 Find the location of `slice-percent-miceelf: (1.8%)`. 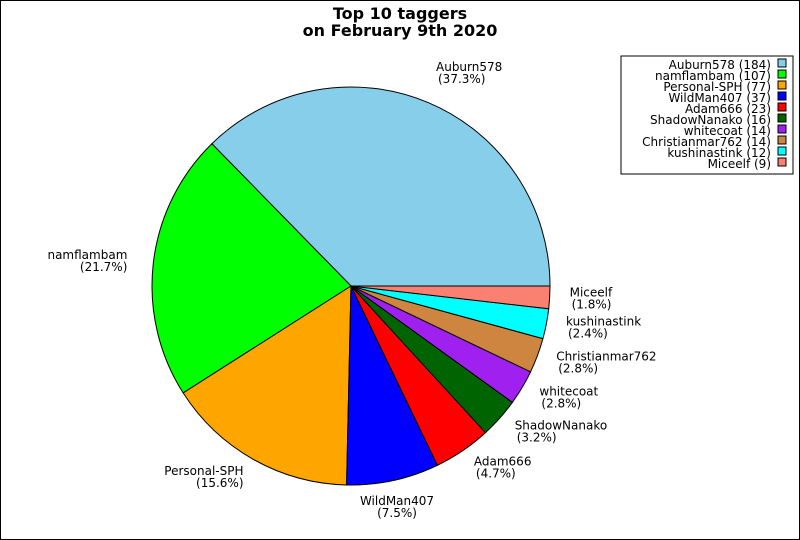

slice-percent-miceelf: (1.8%) is located at coordinates (592, 305).